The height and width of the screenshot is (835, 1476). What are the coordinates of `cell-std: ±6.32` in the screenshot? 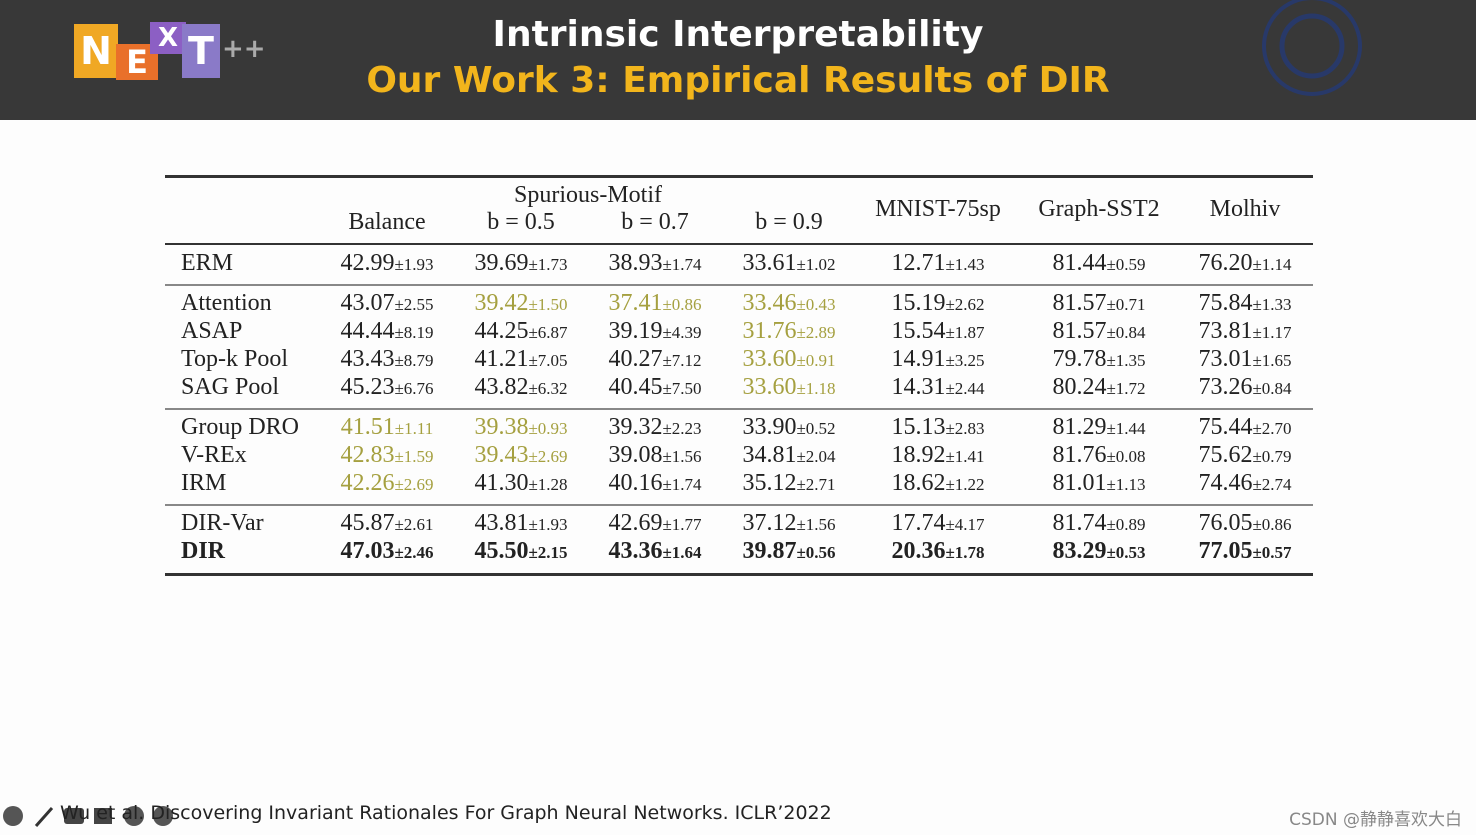 It's located at (548, 388).